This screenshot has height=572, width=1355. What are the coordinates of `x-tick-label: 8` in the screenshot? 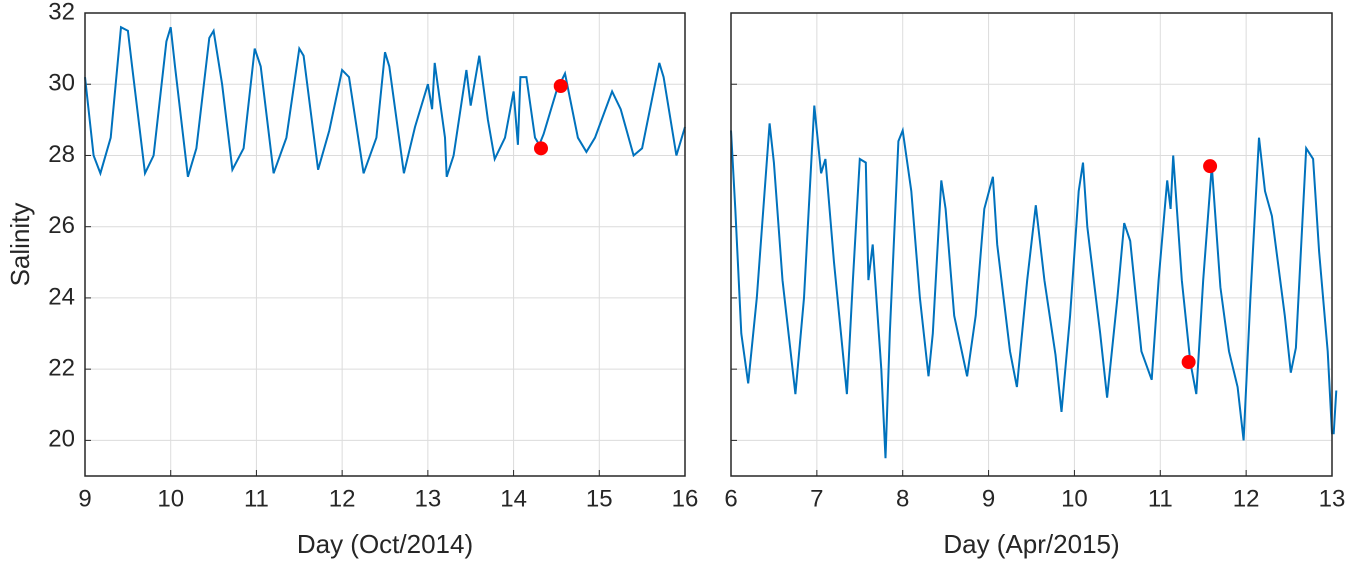 It's located at (902, 498).